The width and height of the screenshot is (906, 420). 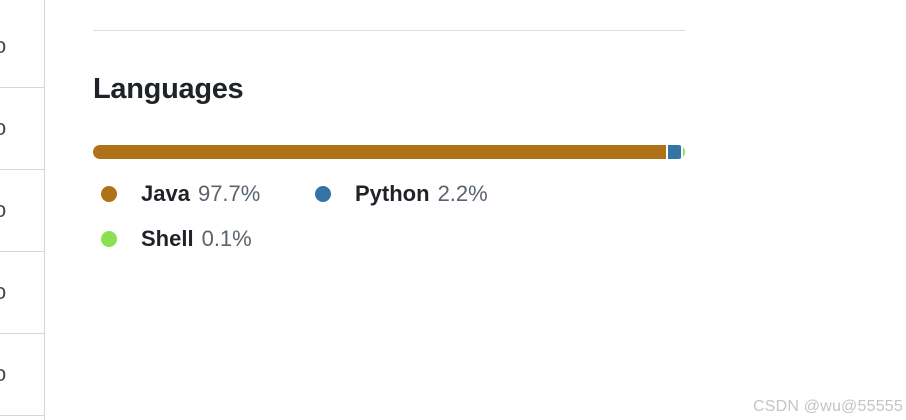 I want to click on shell-color-dot, so click(x=109, y=239).